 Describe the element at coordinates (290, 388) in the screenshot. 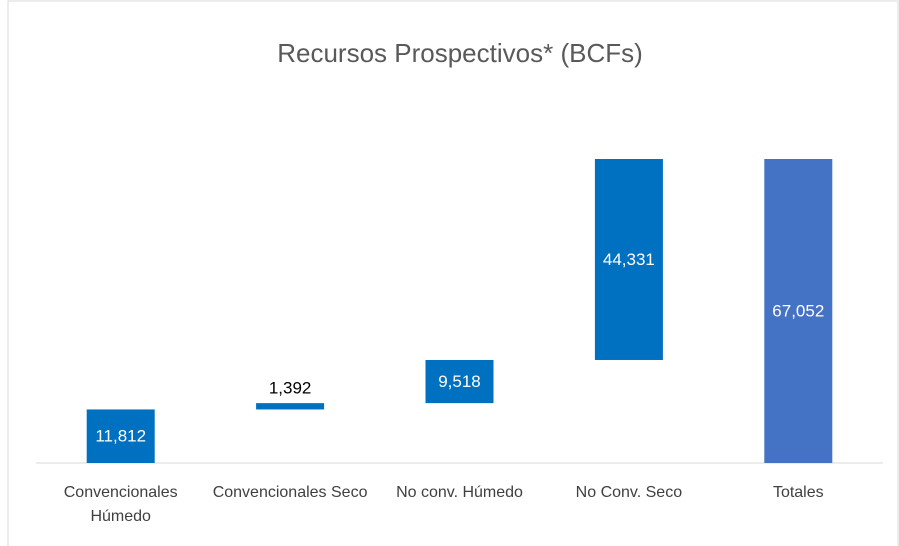

I see `data-label: 1,392` at that location.